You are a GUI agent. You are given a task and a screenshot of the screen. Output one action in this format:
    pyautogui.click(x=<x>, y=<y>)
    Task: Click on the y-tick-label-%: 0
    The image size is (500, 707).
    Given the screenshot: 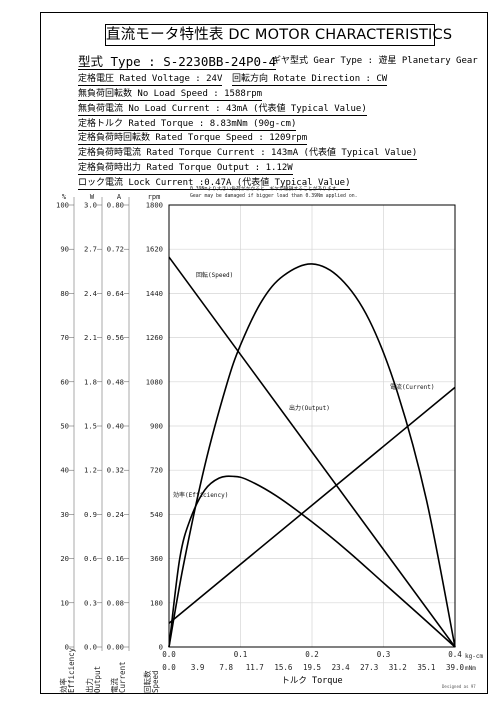 What is the action you would take?
    pyautogui.click(x=67, y=647)
    